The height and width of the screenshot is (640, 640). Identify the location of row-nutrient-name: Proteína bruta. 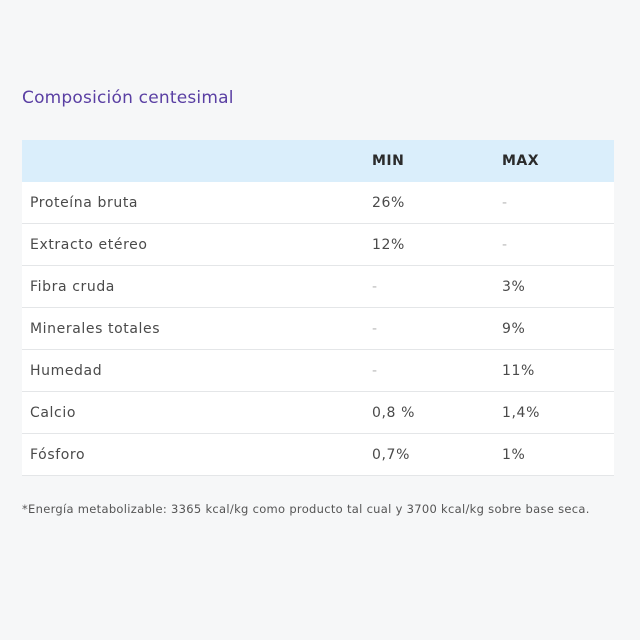
(84, 202).